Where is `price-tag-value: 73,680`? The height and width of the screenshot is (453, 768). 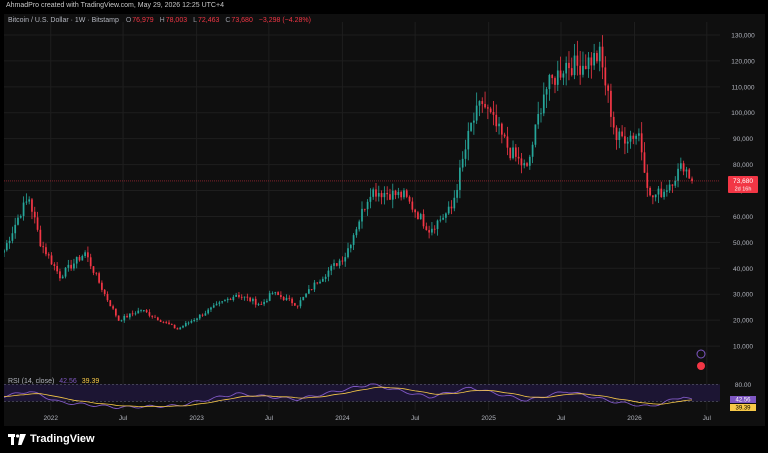
price-tag-value: 73,680 is located at coordinates (743, 181).